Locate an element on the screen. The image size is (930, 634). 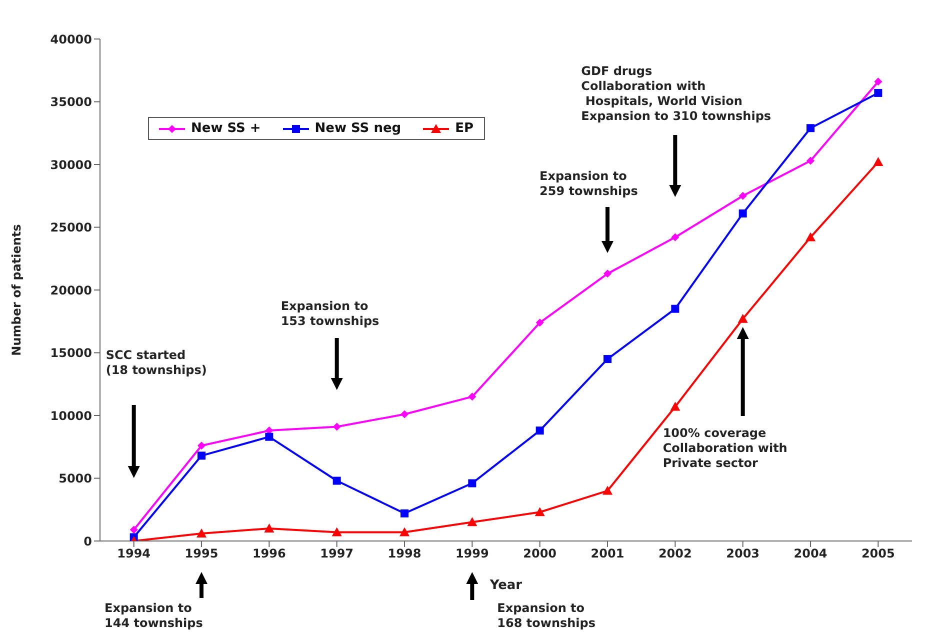
y-tick-label: 0 is located at coordinates (88, 541).